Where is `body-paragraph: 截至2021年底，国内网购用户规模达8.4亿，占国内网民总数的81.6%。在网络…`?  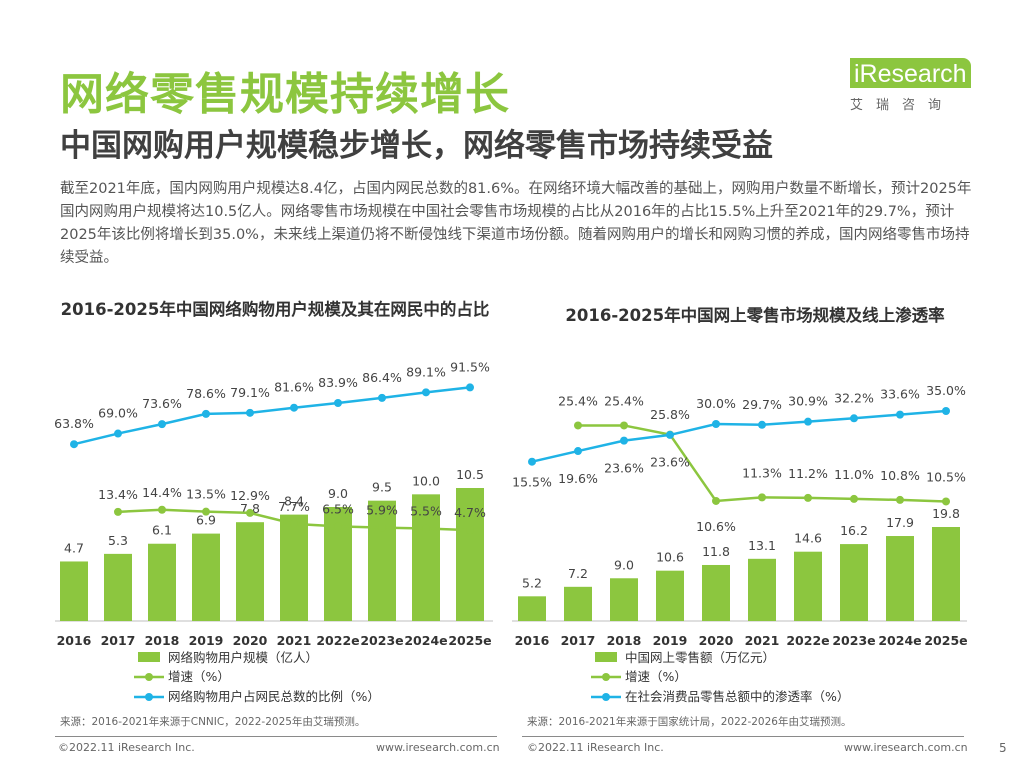 body-paragraph: 截至2021年底，国内网购用户规模达8.4亿，占国内网民总数的81.6%。在网络… is located at coordinates (516, 223).